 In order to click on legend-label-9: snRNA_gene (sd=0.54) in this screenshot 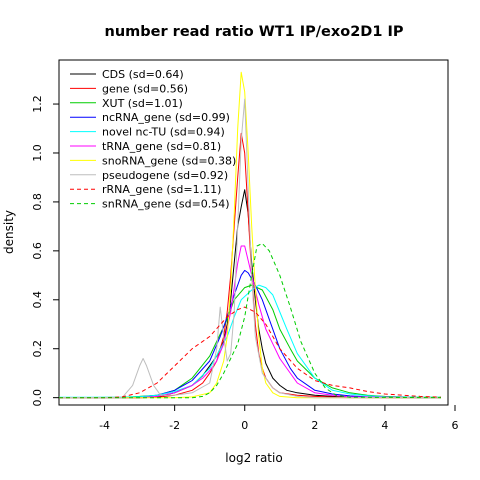, I will do `click(166, 204)`.